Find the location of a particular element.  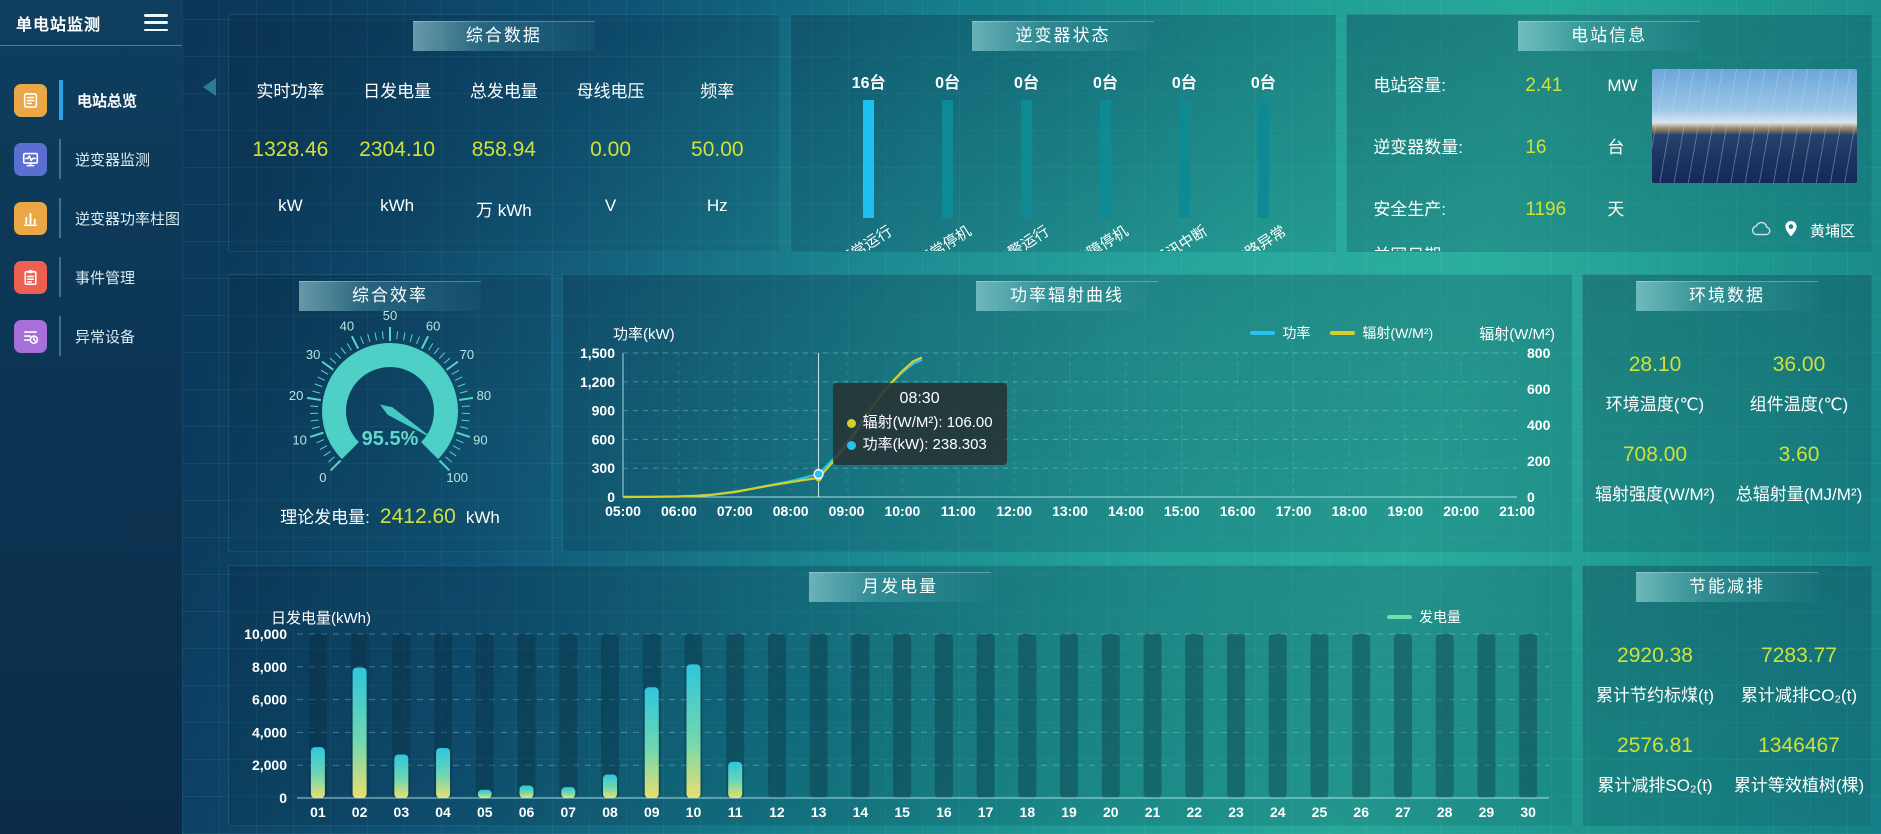

svg-text: 15:00 is located at coordinates (1182, 511).